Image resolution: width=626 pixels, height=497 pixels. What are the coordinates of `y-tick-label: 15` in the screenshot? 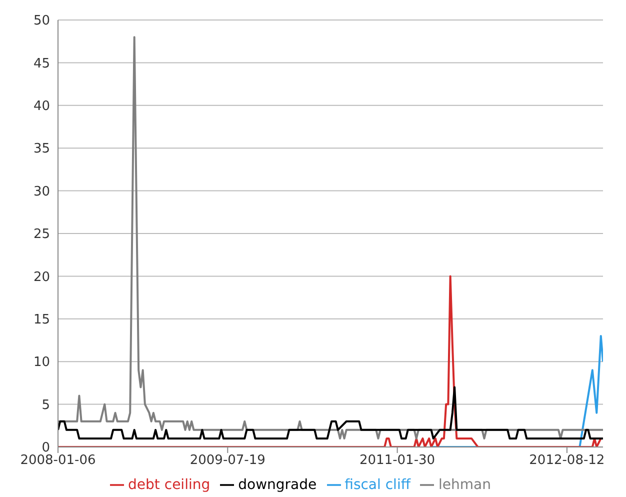 It's located at (41, 320).